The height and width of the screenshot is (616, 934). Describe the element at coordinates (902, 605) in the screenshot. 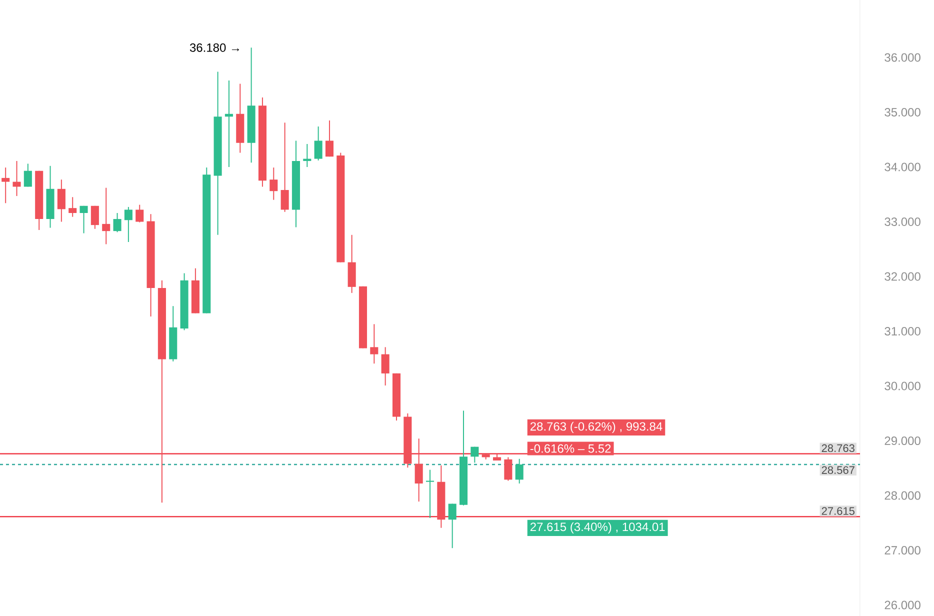

I see `y-tick-label: 26.000` at that location.